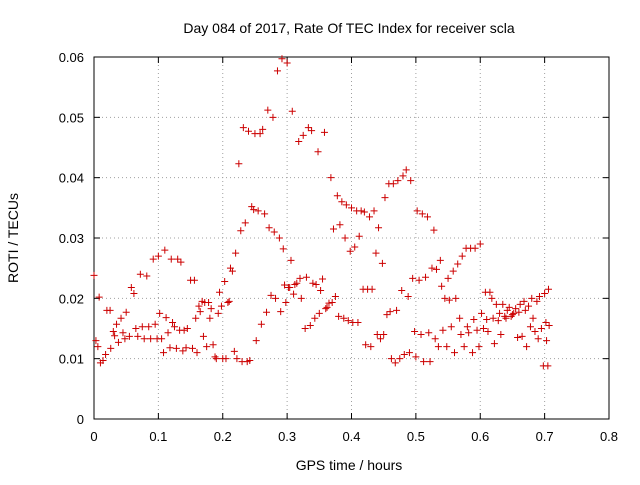 The image size is (640, 485). I want to click on x-tick-label: 0.3, so click(287, 436).